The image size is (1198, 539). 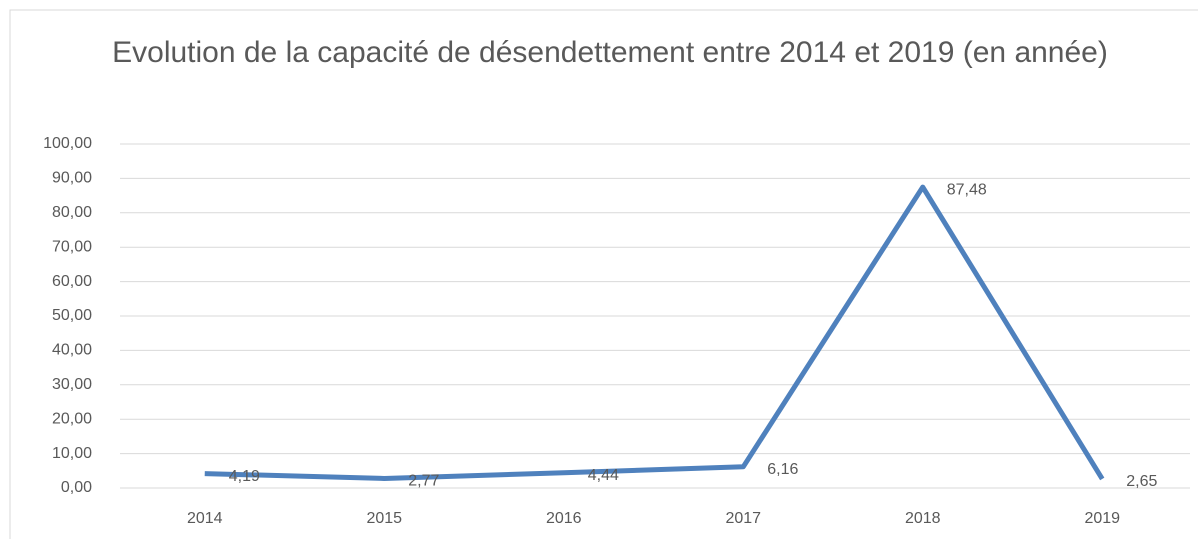 What do you see at coordinates (72, 384) in the screenshot?
I see `y-tick-label: 30,00` at bounding box center [72, 384].